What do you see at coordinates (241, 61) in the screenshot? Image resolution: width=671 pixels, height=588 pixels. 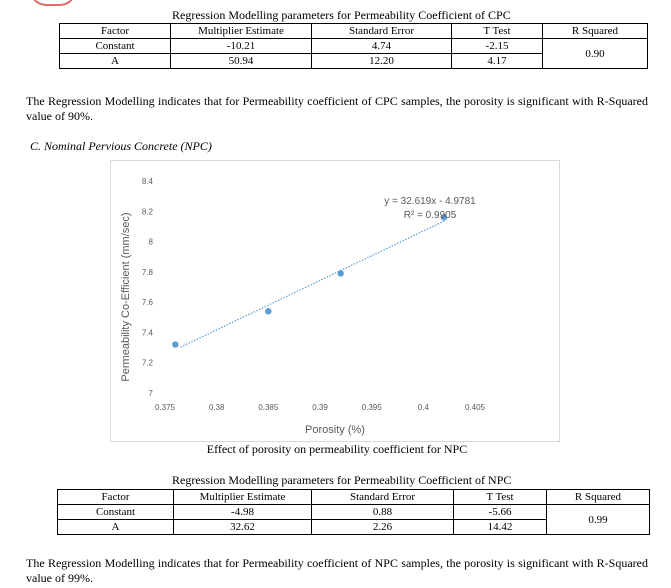 I see `table1-cell: 50.94` at bounding box center [241, 61].